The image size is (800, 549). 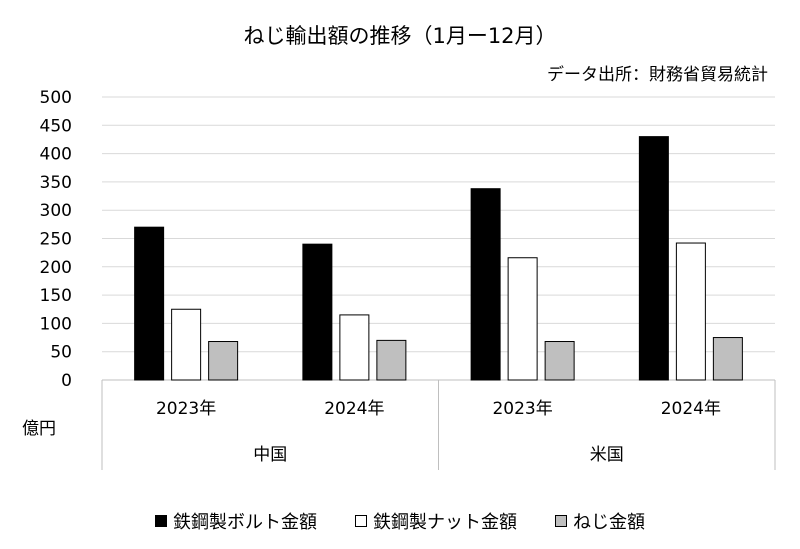 I want to click on legend-item: 鉄鋼製ボルト金額, so click(x=236, y=521).